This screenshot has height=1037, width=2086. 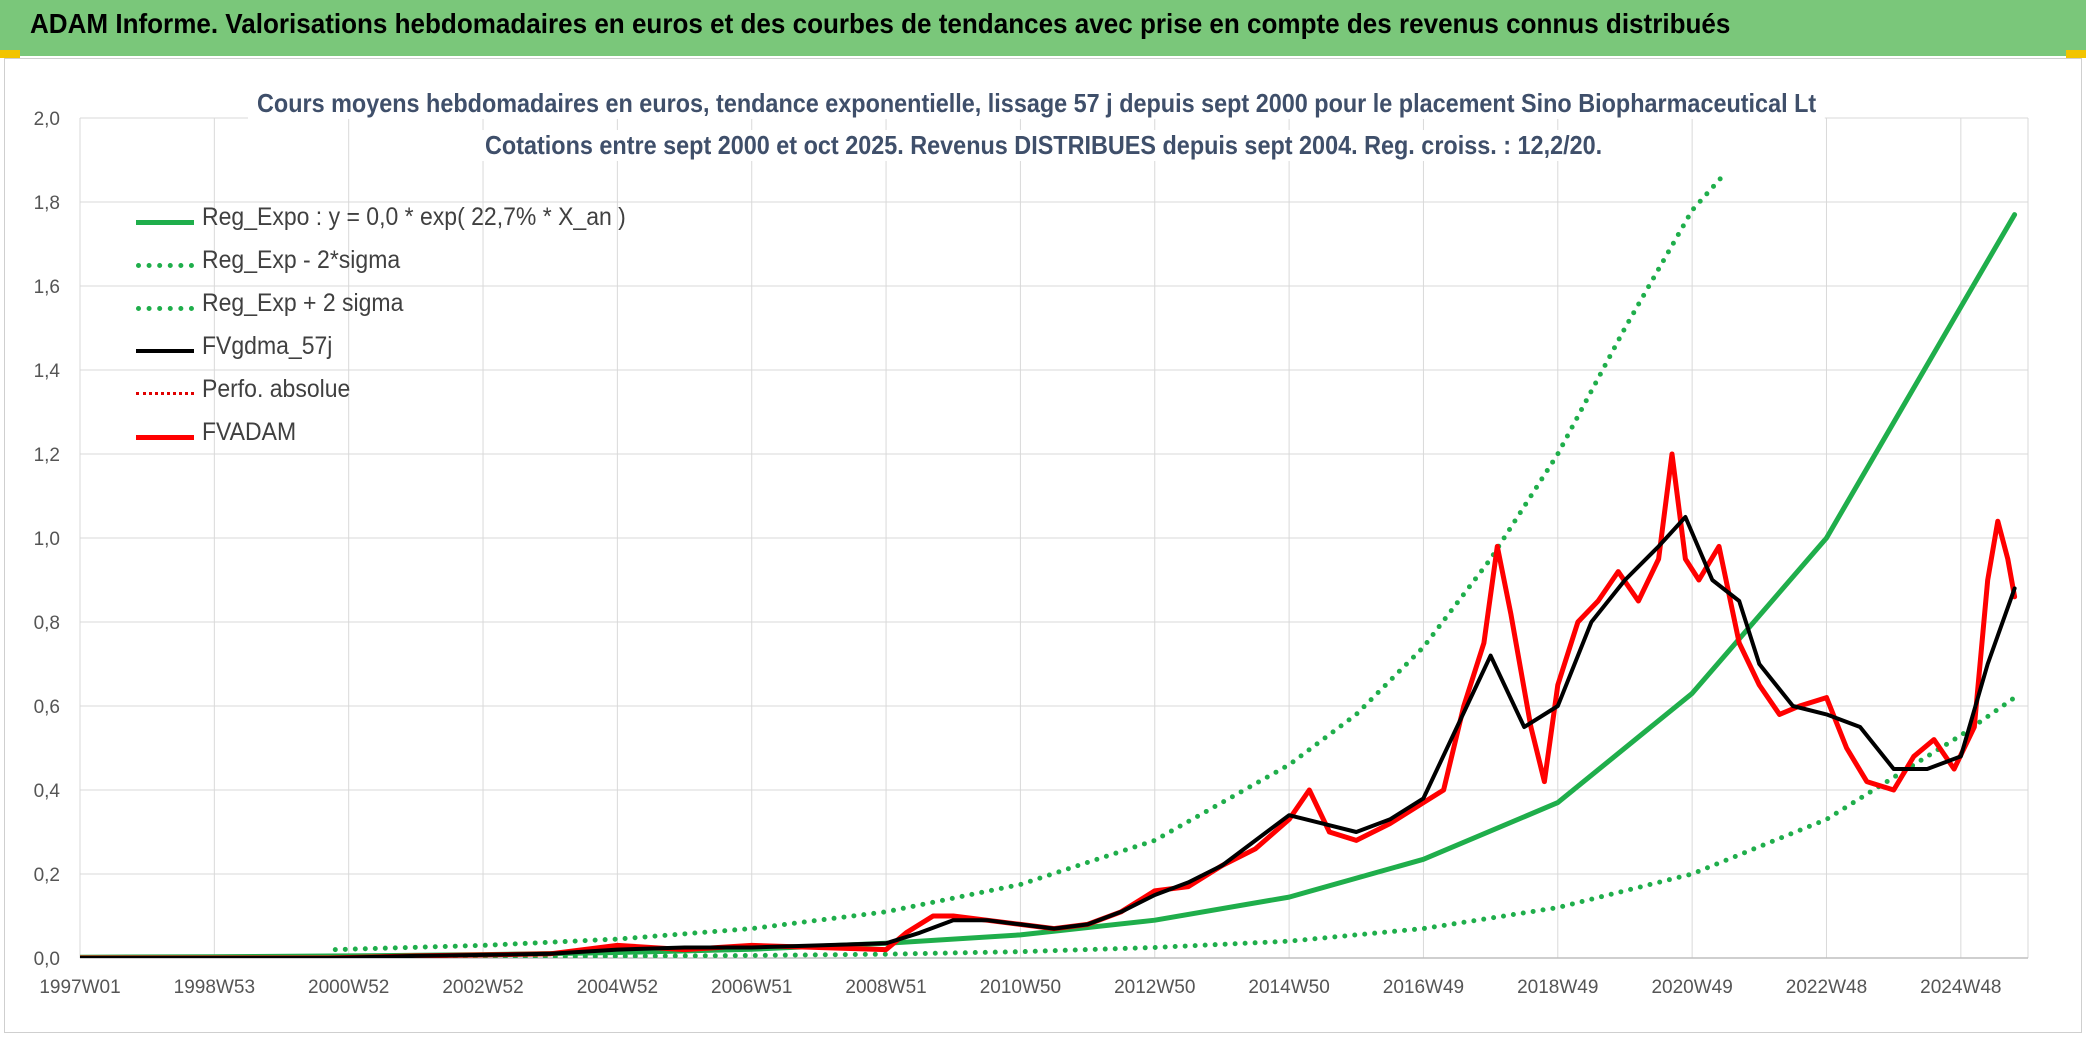 I want to click on legend-swatch-fvadam, so click(x=165, y=437).